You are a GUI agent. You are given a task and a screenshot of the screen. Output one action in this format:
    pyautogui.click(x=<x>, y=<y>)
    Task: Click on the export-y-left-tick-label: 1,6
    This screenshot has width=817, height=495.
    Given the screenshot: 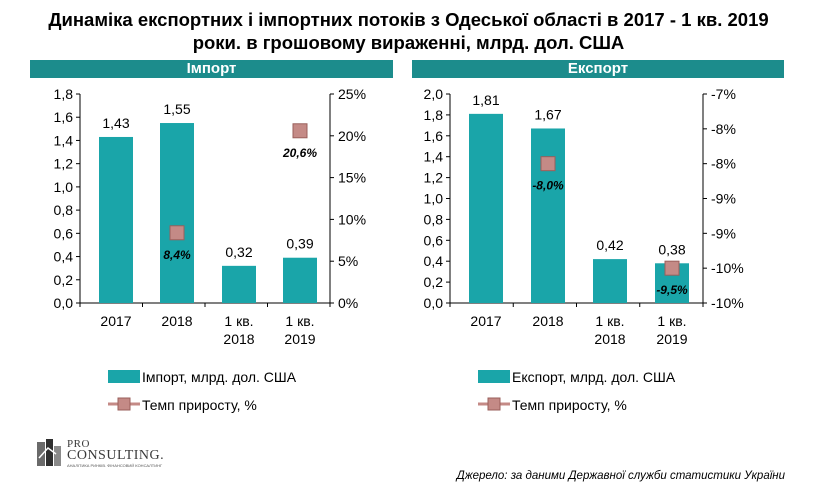 What is the action you would take?
    pyautogui.click(x=434, y=136)
    